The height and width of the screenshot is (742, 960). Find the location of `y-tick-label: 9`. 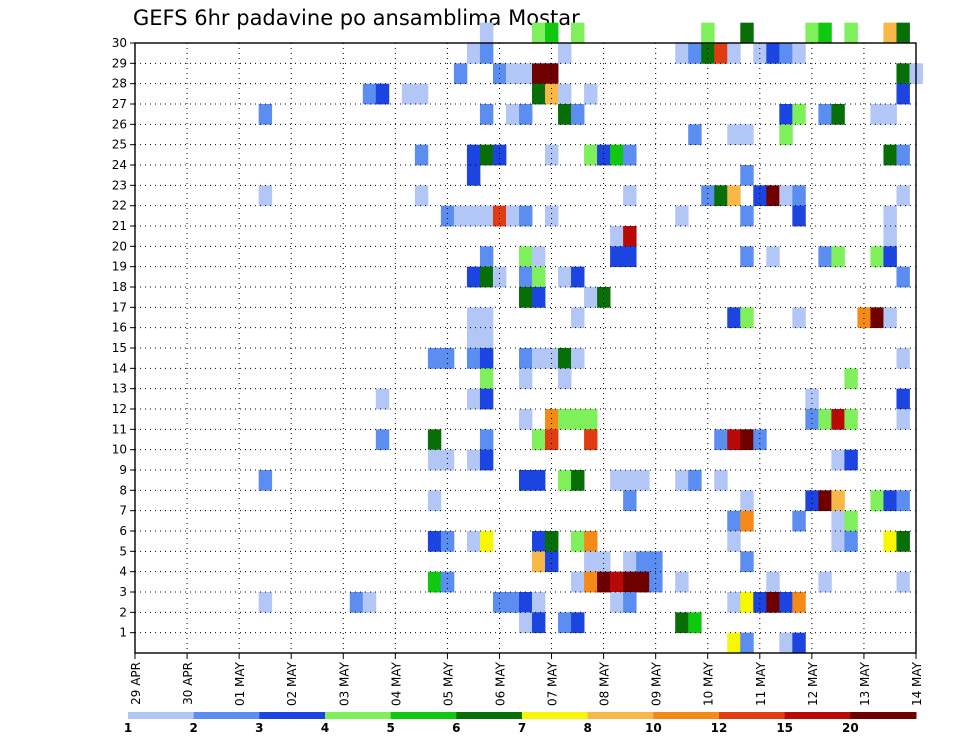

y-tick-label: 9 is located at coordinates (123, 470).